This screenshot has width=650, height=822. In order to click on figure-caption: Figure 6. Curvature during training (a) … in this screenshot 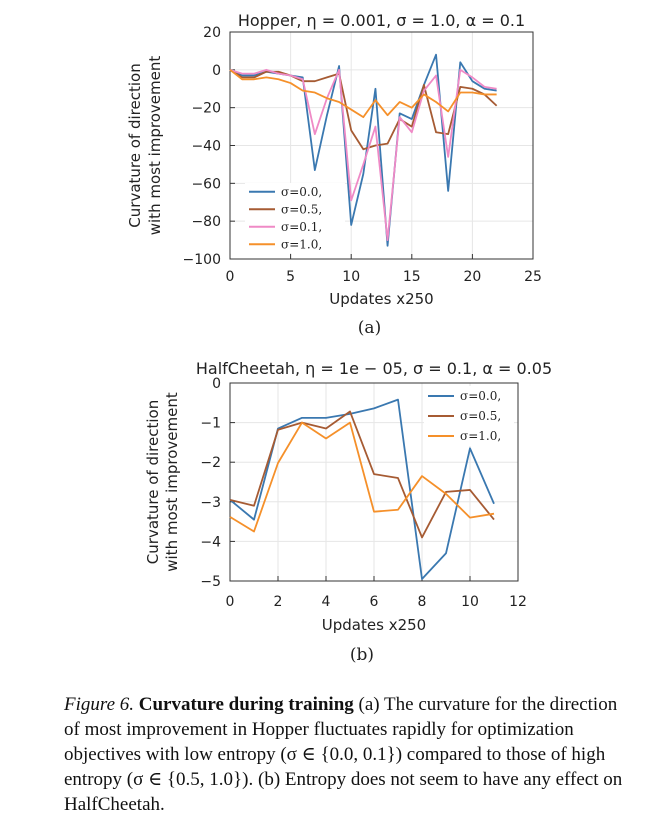, I will do `click(344, 754)`.